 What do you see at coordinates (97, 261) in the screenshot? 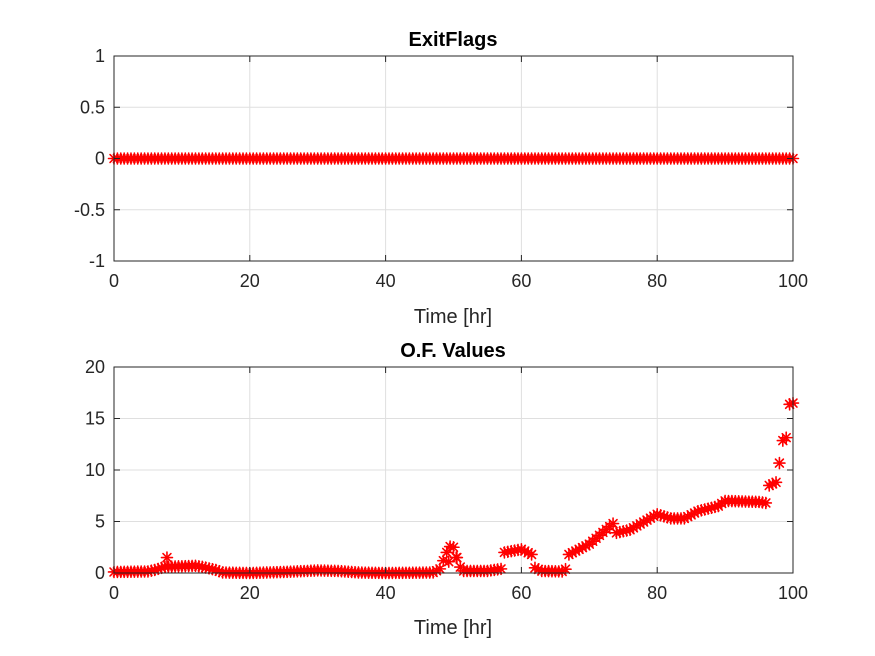
I see `y-tick-label: -1` at bounding box center [97, 261].